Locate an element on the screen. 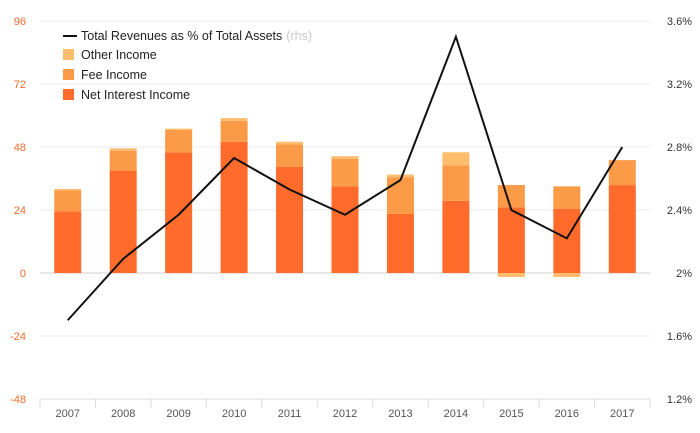 This screenshot has width=700, height=433. right-axis-ticks: 3.6% 3.2% 2.8% 2.4% 2% 1.6% 1.2% is located at coordinates (679, 211).